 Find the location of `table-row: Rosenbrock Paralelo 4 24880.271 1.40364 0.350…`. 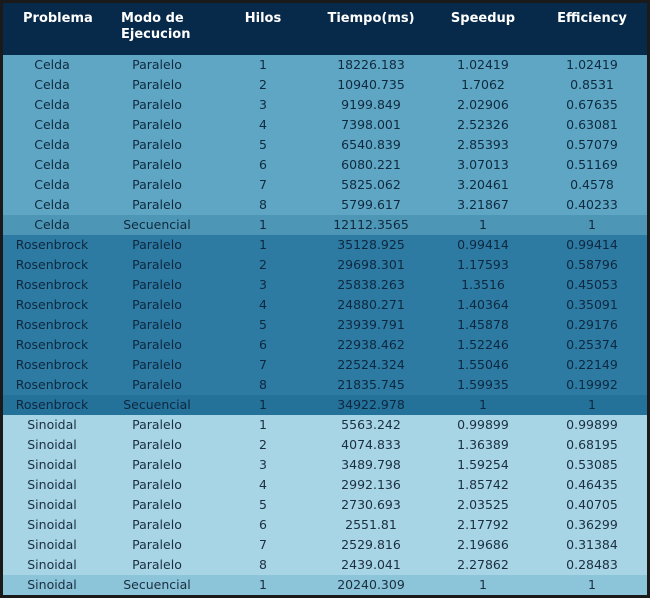

table-row: Rosenbrock Paralelo 4 24880.271 1.40364 0.350… is located at coordinates (325, 305).